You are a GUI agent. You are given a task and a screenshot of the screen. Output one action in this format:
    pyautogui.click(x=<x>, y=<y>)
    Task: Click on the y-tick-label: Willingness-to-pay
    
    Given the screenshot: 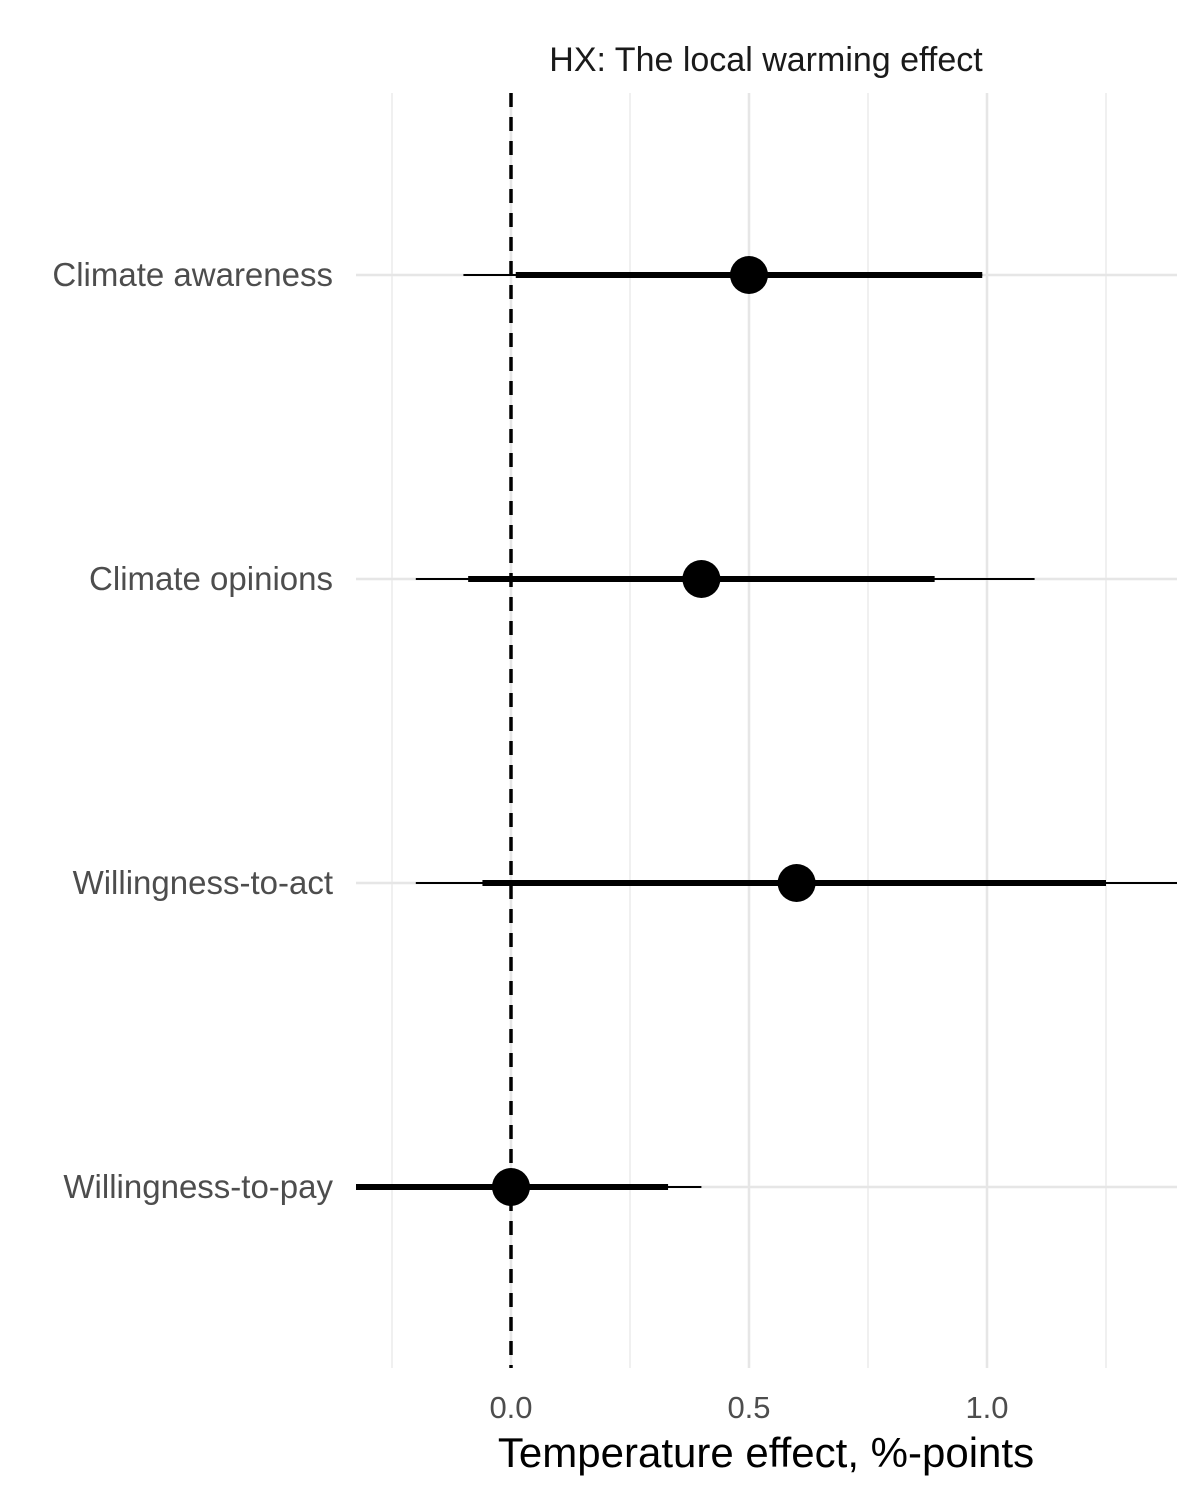 What is the action you would take?
    pyautogui.click(x=198, y=1186)
    